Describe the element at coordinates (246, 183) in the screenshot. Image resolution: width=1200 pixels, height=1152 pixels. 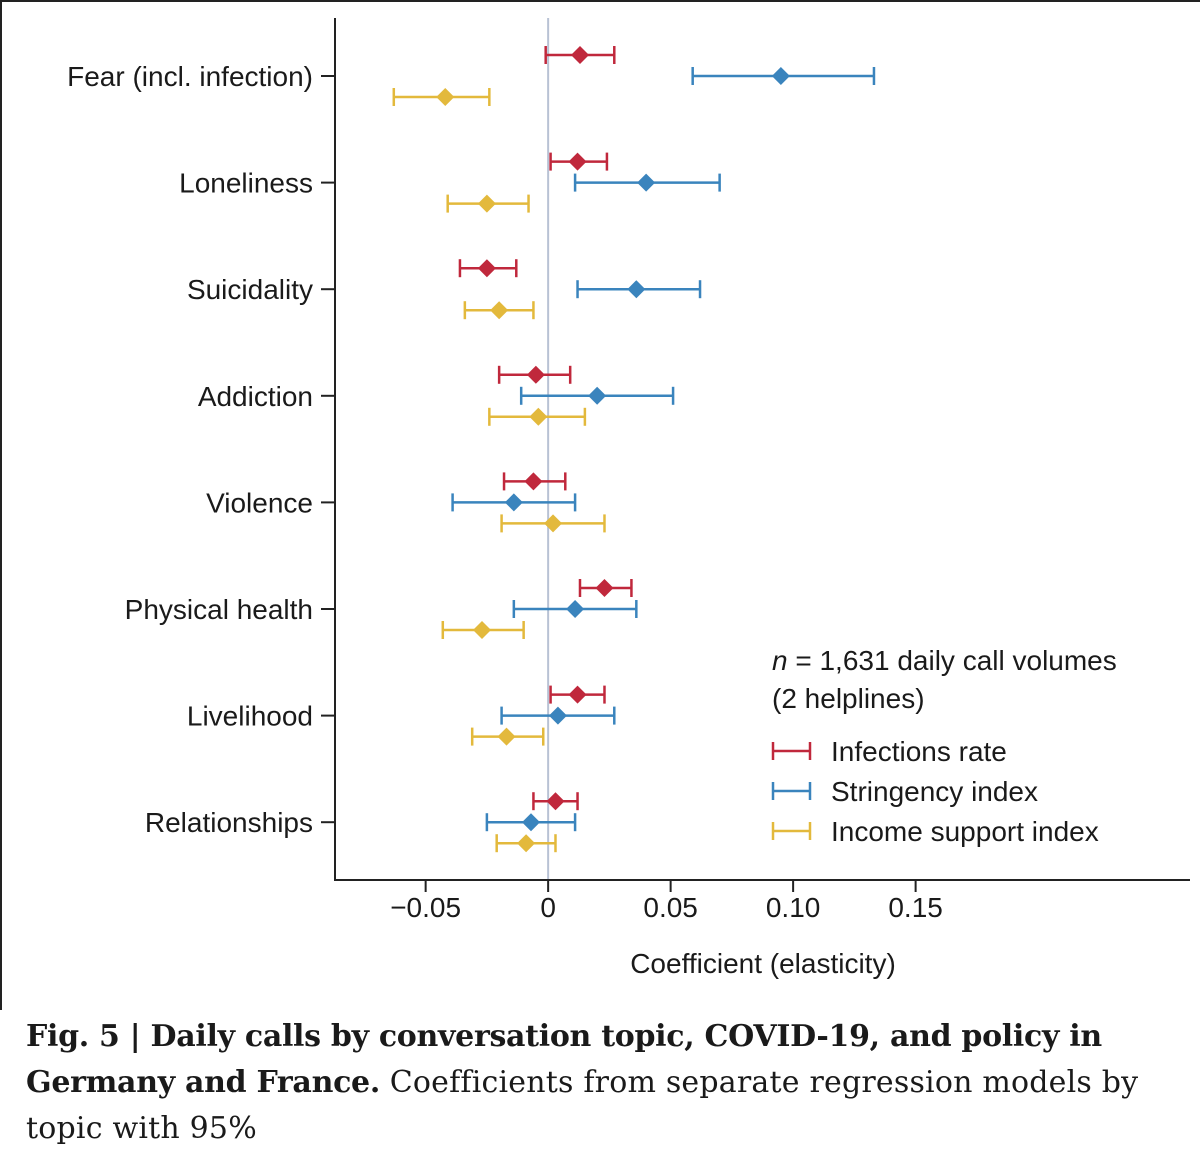
I see `category-label: Loneliness` at that location.